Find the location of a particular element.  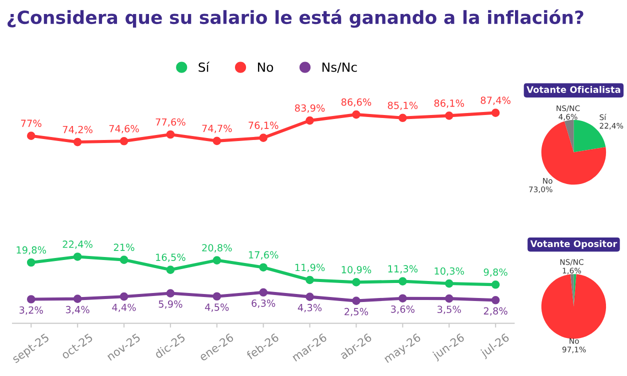

data-label: 11,9% is located at coordinates (310, 268).